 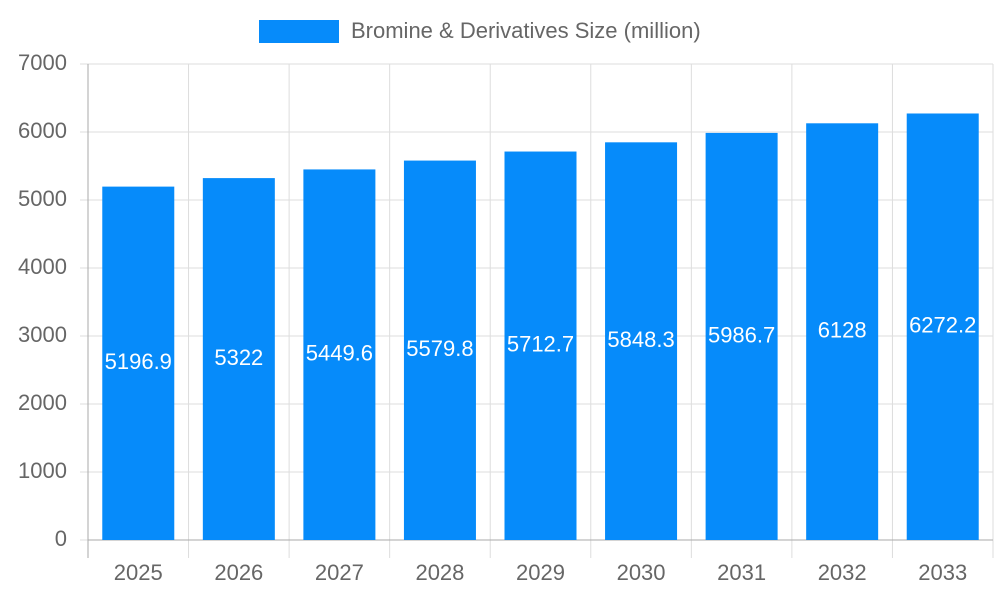 What do you see at coordinates (439, 572) in the screenshot?
I see `x-tick-label: 2028` at bounding box center [439, 572].